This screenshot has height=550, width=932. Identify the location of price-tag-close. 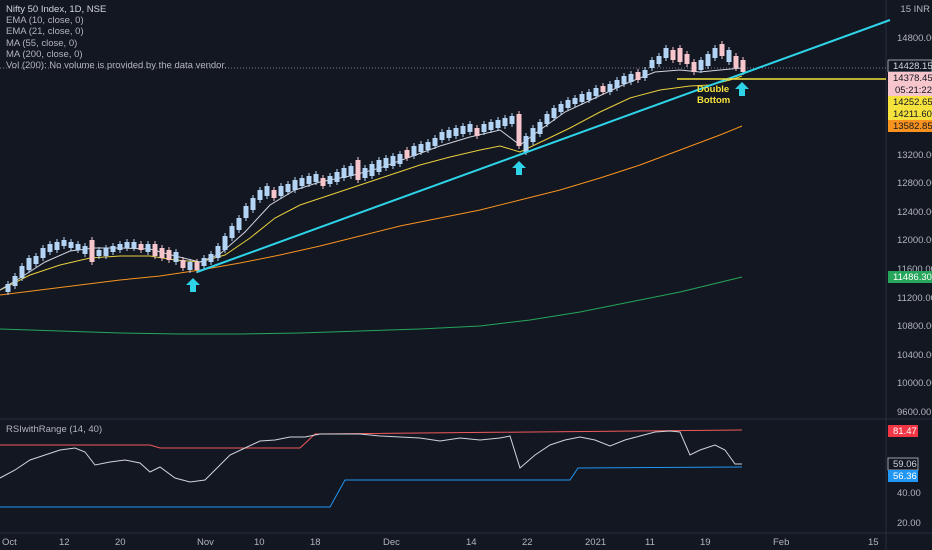
(910, 78).